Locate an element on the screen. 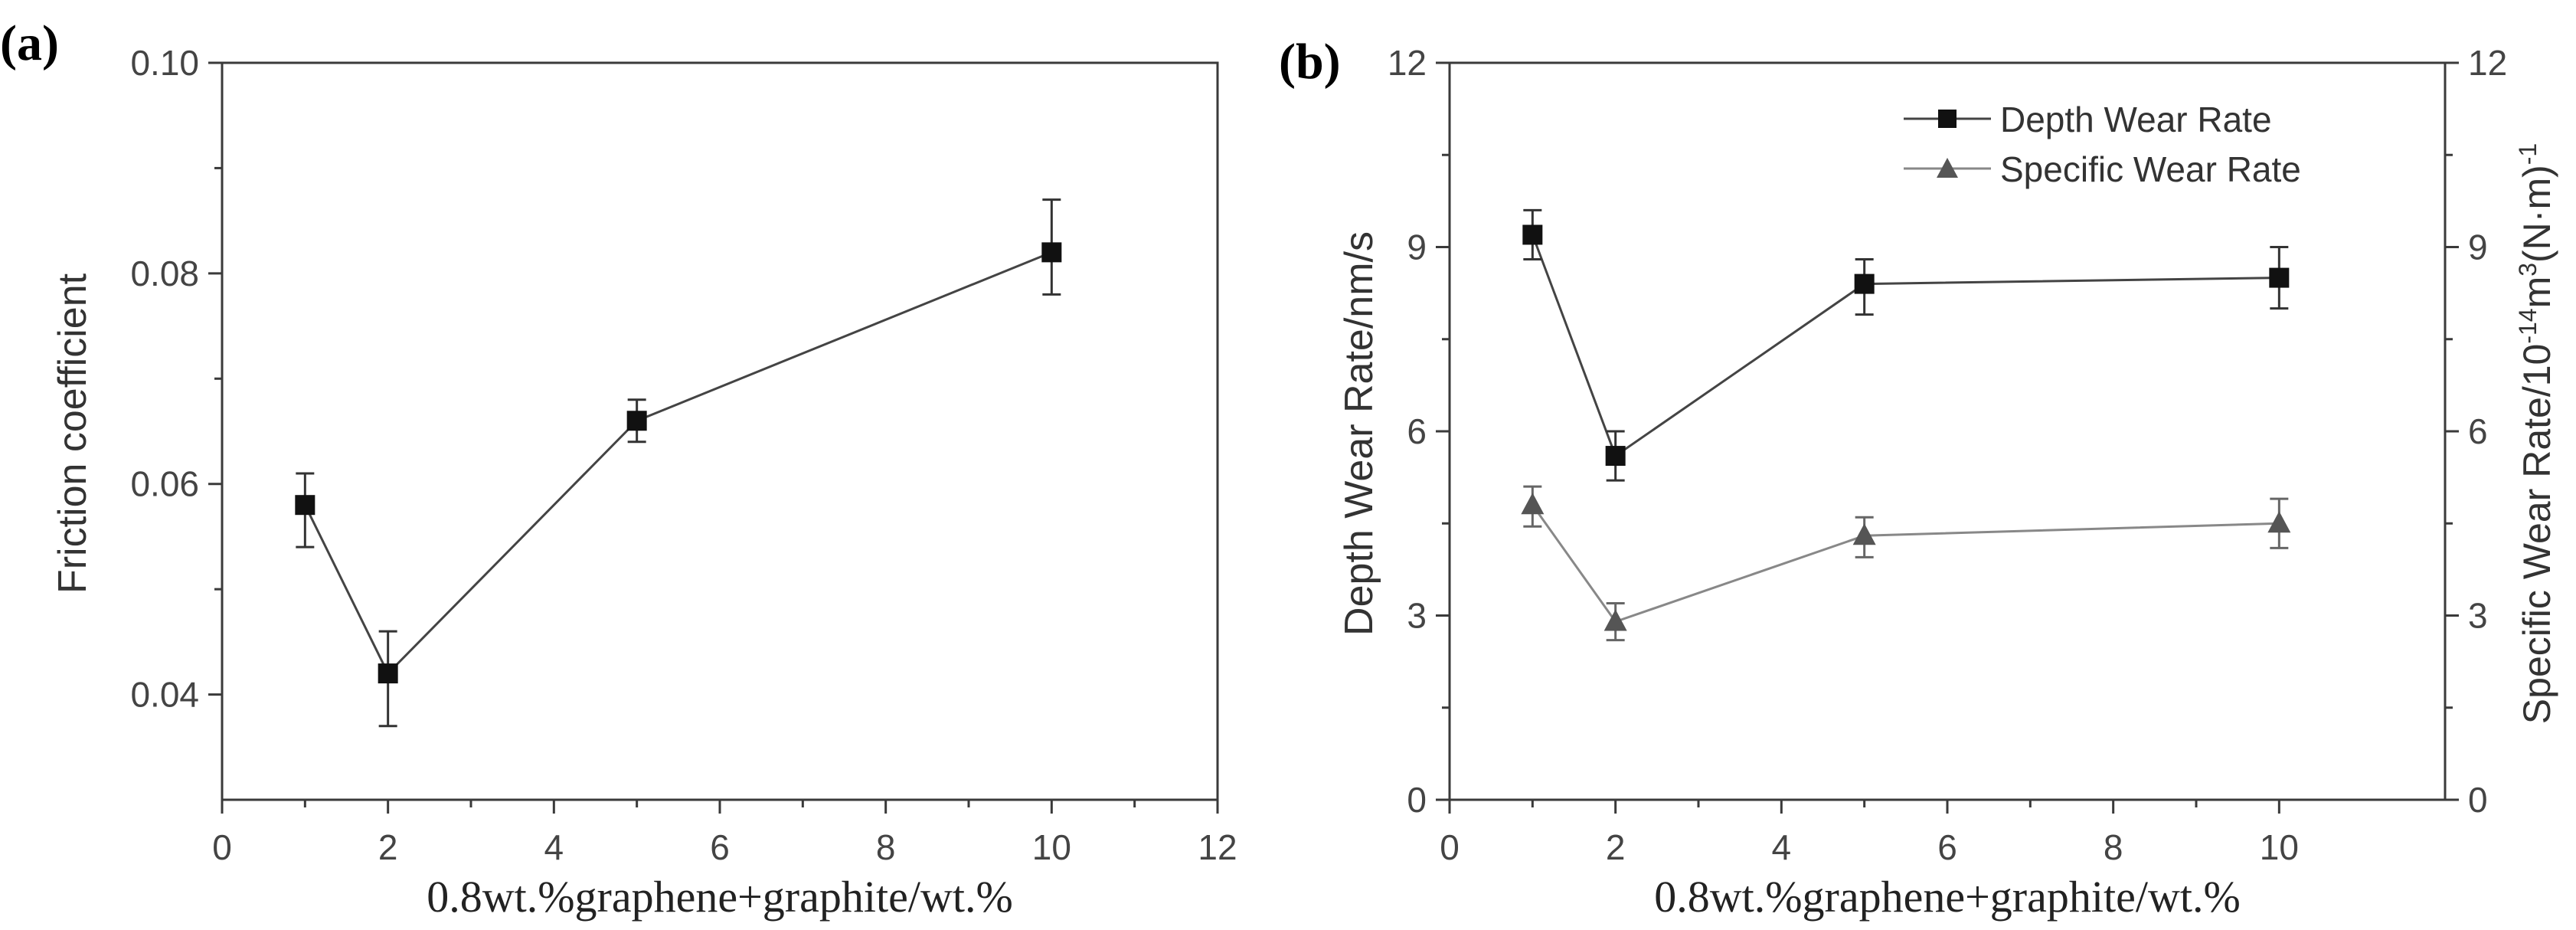 The image size is (2576, 930). y-tick-label: 0.04 is located at coordinates (164, 695).